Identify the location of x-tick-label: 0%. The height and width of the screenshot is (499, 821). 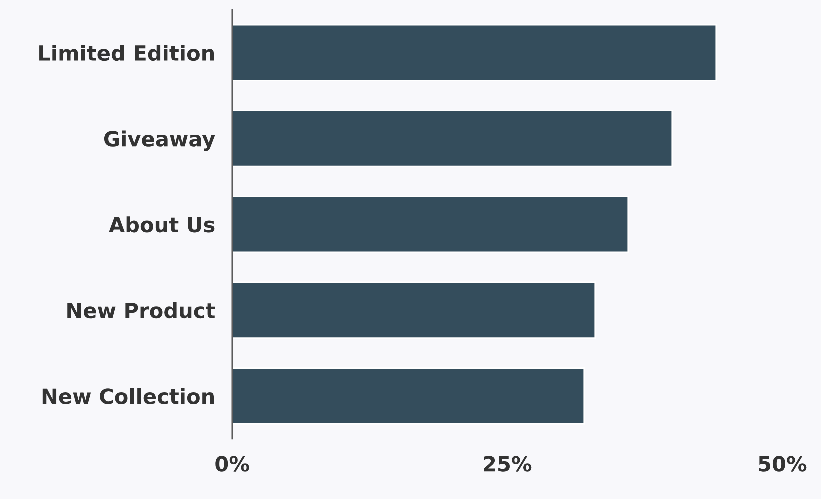
(233, 464).